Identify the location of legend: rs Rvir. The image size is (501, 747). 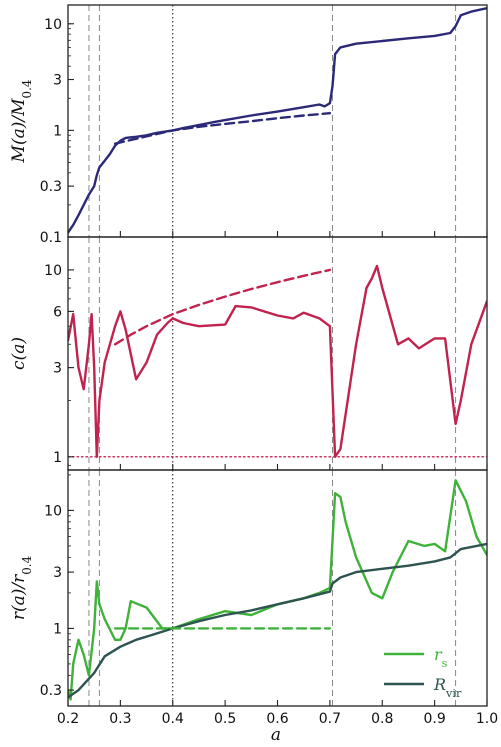
(423, 672).